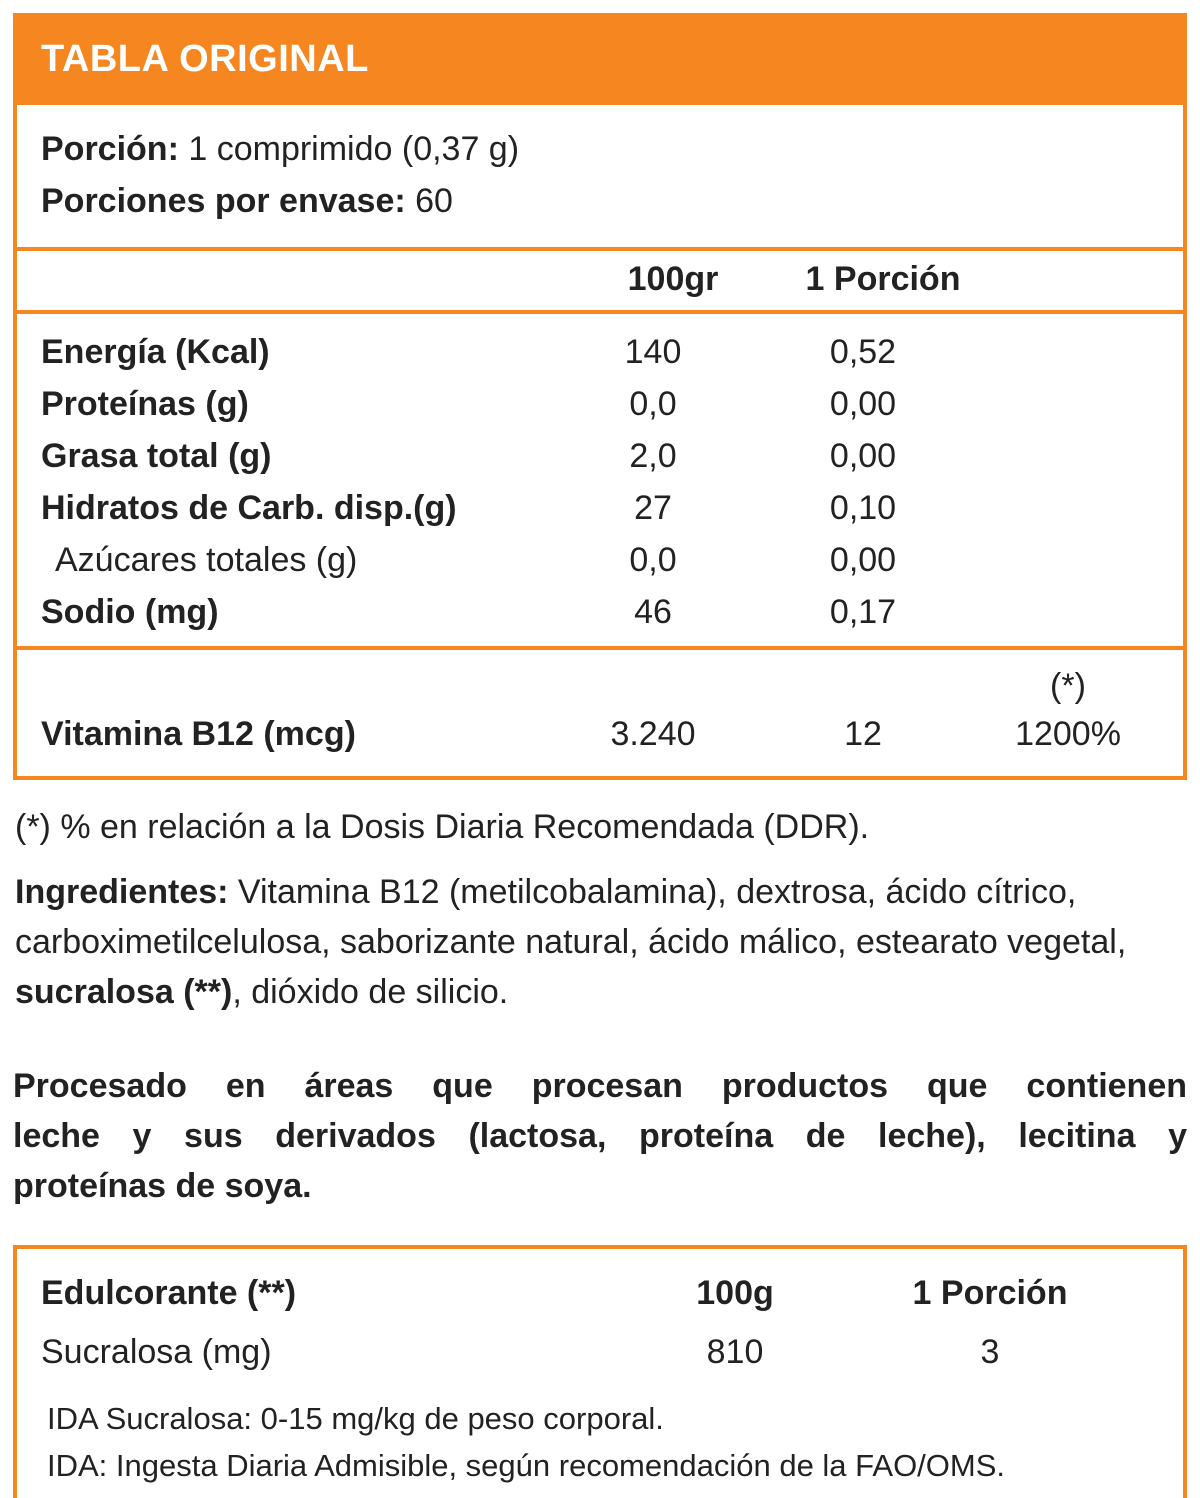 The image size is (1200, 1498). What do you see at coordinates (653, 611) in the screenshot?
I see `value-per-100g: 46` at bounding box center [653, 611].